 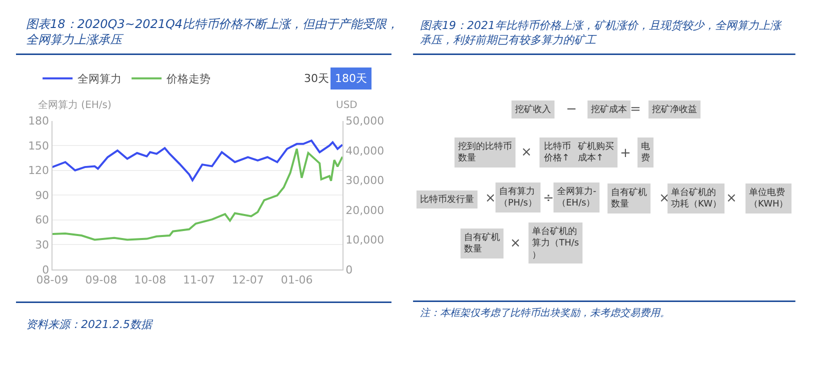 I want to click on y2-tick-label: 0, so click(x=349, y=269).